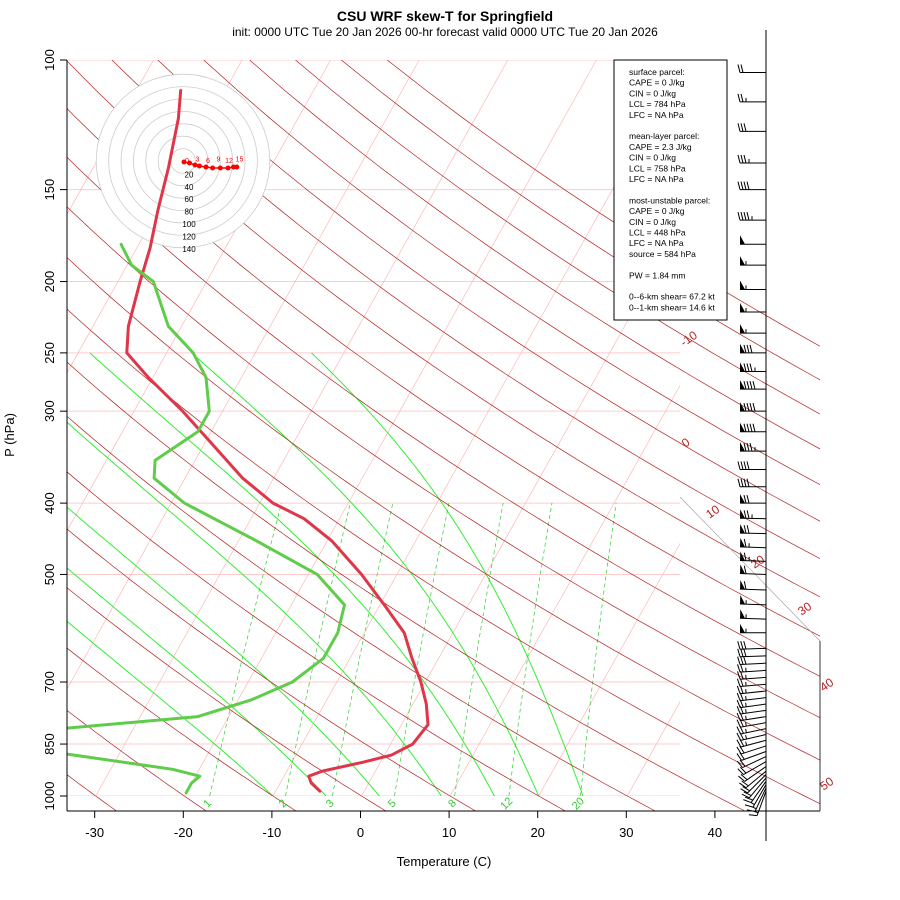  Describe the element at coordinates (207, 803) in the screenshot. I see `mixing-ratio-label: 1` at that location.